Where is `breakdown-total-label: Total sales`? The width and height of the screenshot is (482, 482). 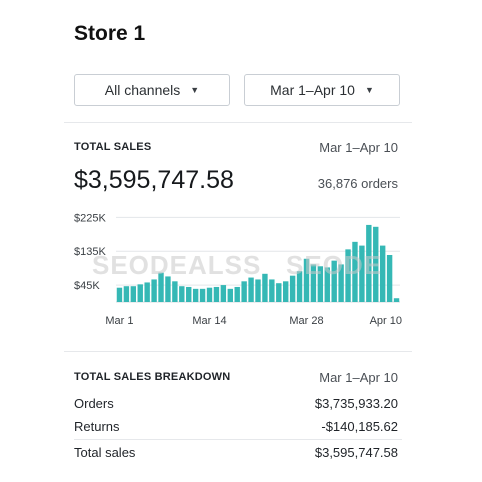
breakdown-total-label: Total sales is located at coordinates (105, 452).